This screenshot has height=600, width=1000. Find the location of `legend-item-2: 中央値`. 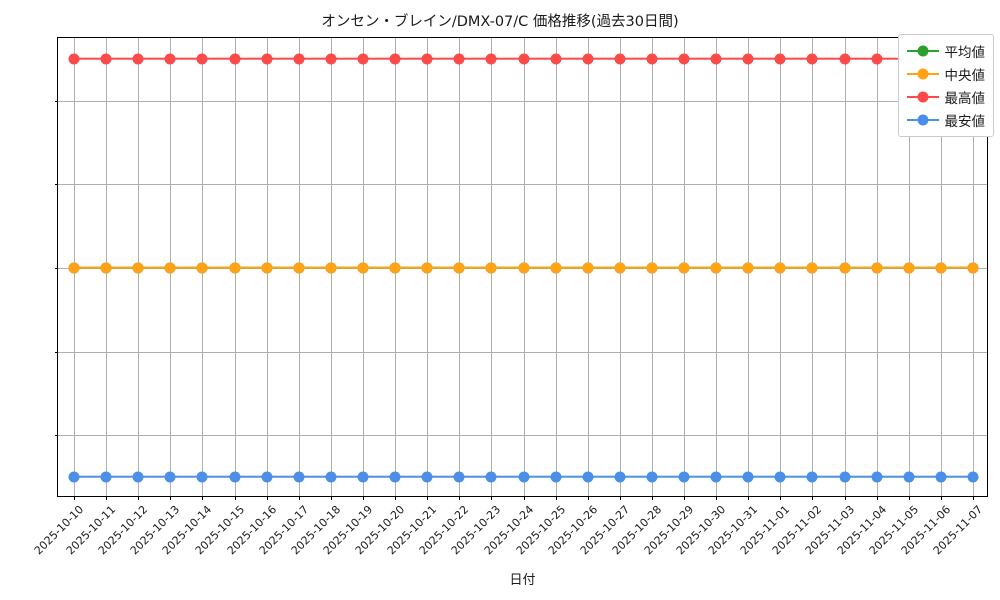

legend-item-2: 中央値 is located at coordinates (945, 73).